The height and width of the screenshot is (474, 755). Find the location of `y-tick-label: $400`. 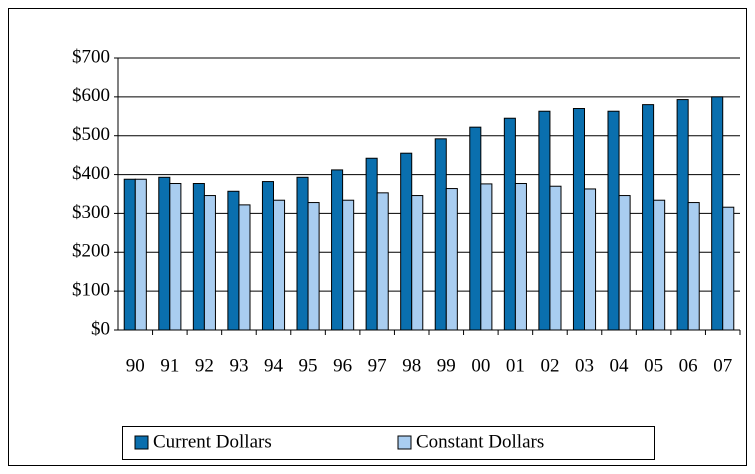

y-tick-label: $400 is located at coordinates (91, 173).